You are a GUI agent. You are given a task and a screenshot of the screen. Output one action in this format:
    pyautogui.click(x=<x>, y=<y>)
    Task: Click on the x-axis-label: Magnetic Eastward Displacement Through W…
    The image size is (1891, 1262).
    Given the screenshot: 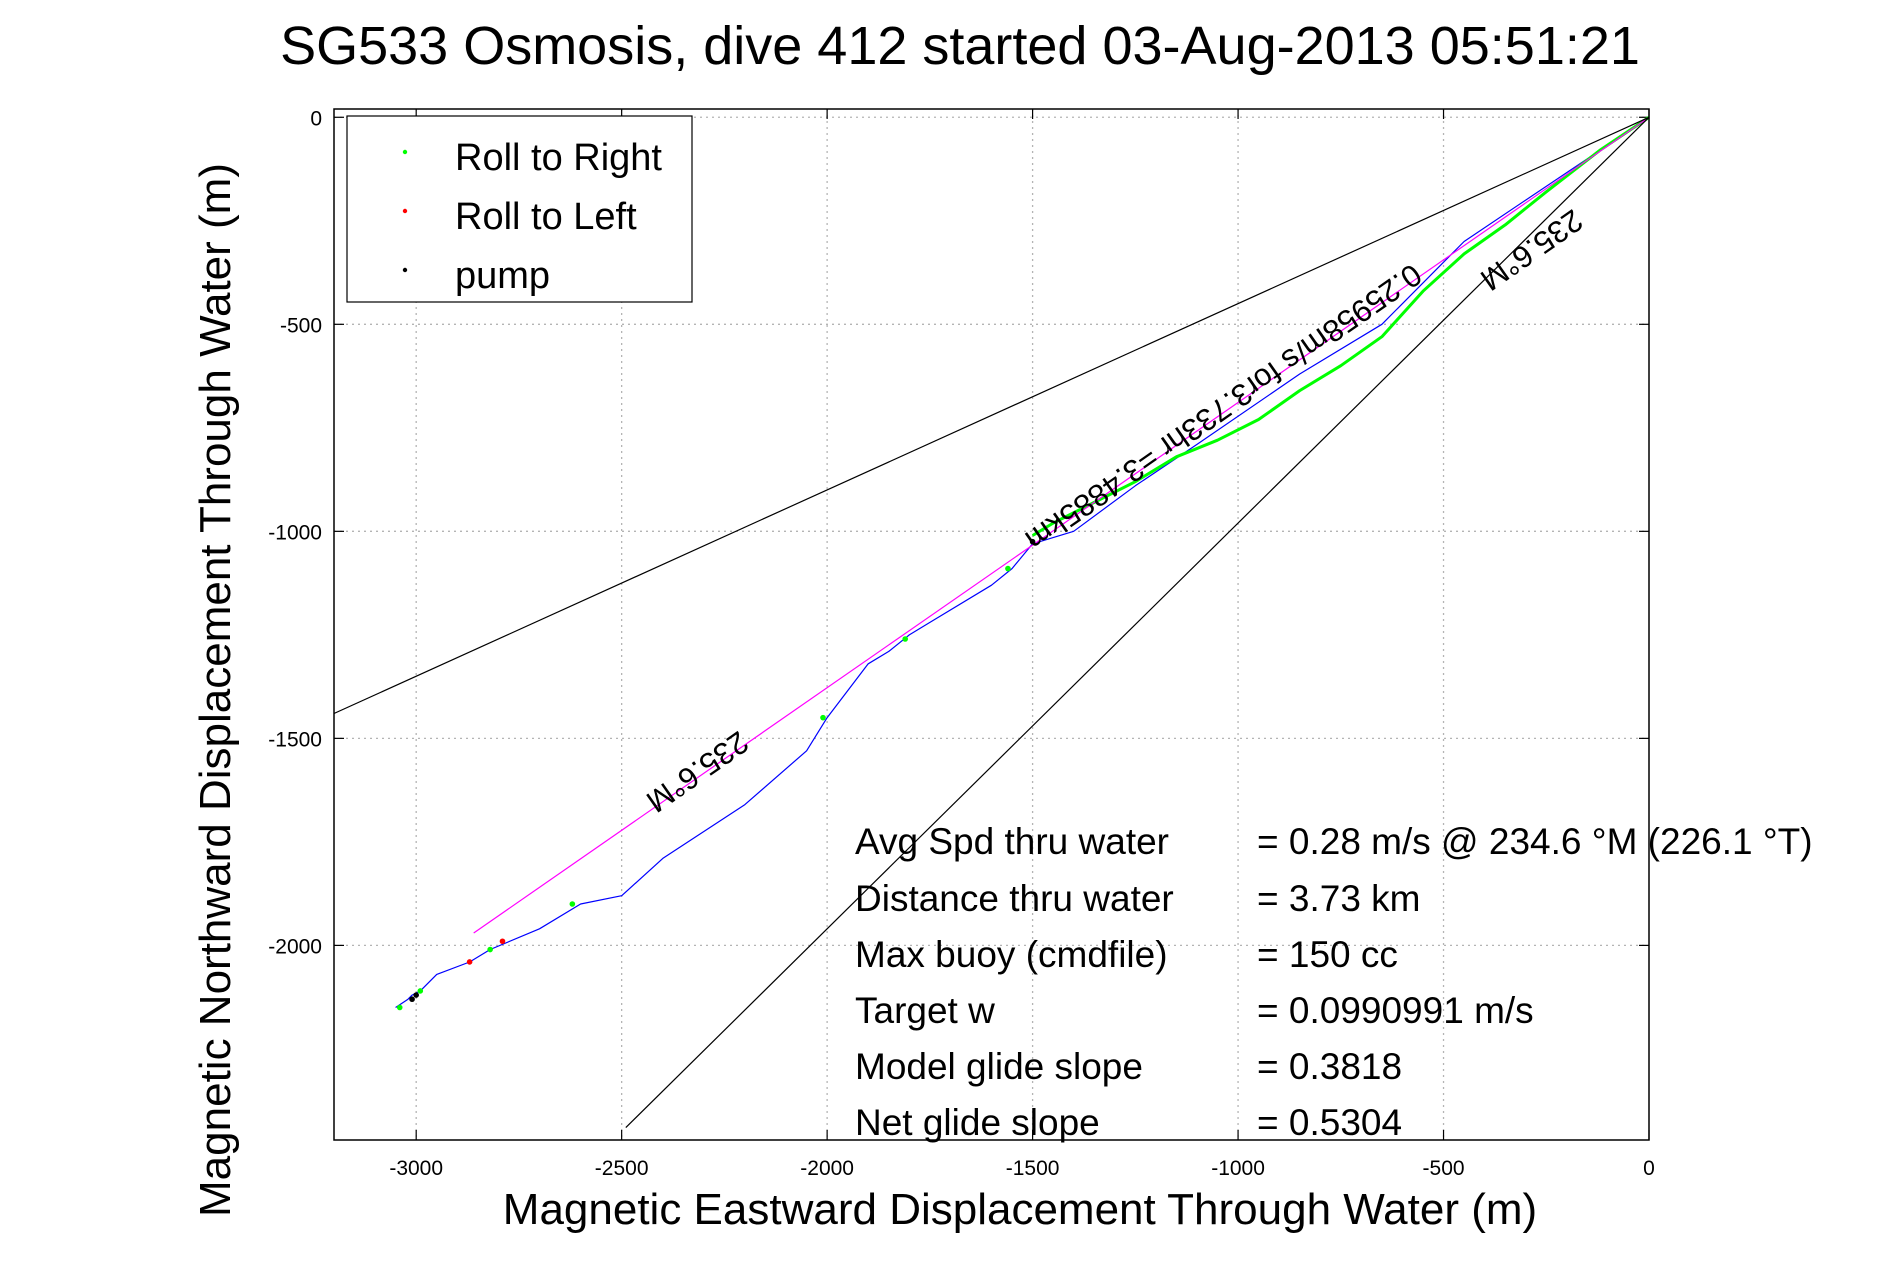 What is the action you would take?
    pyautogui.click(x=1020, y=1209)
    